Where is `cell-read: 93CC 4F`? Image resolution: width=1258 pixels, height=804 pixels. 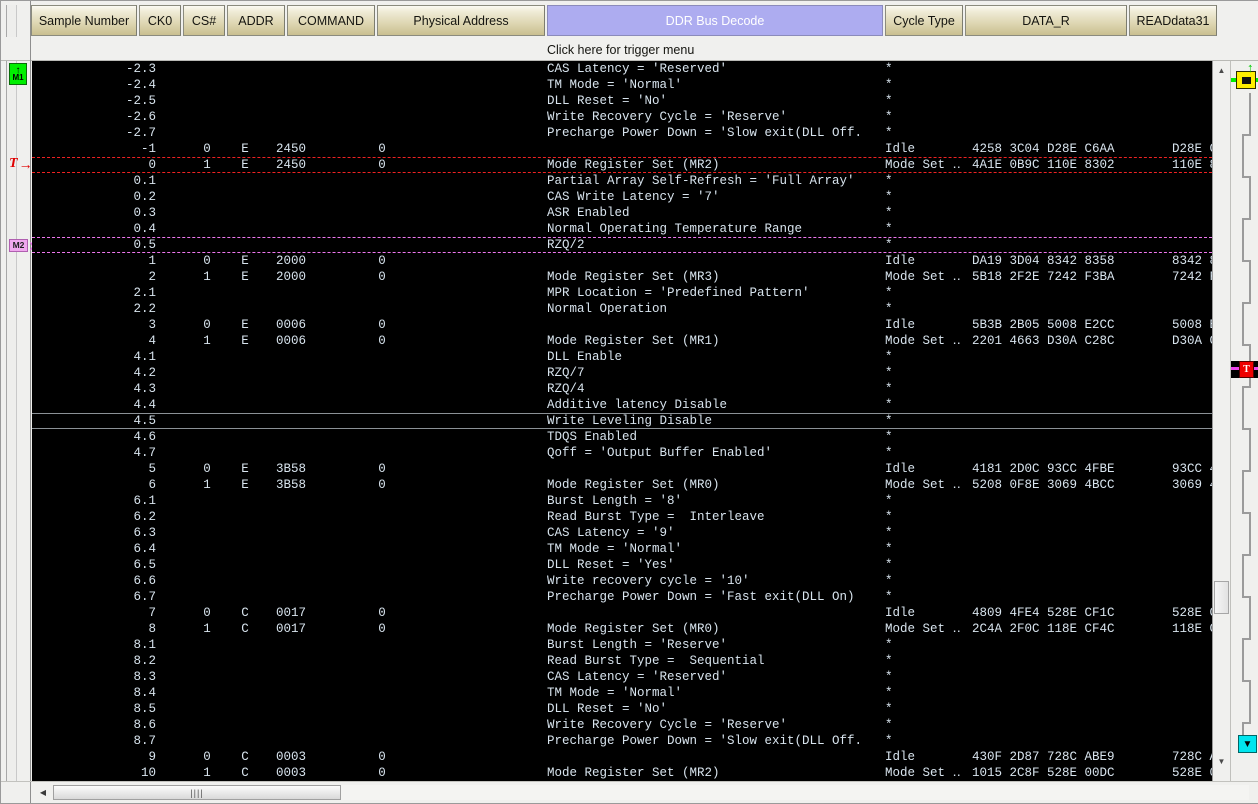
cell-read: 93CC 4F is located at coordinates (1192, 469).